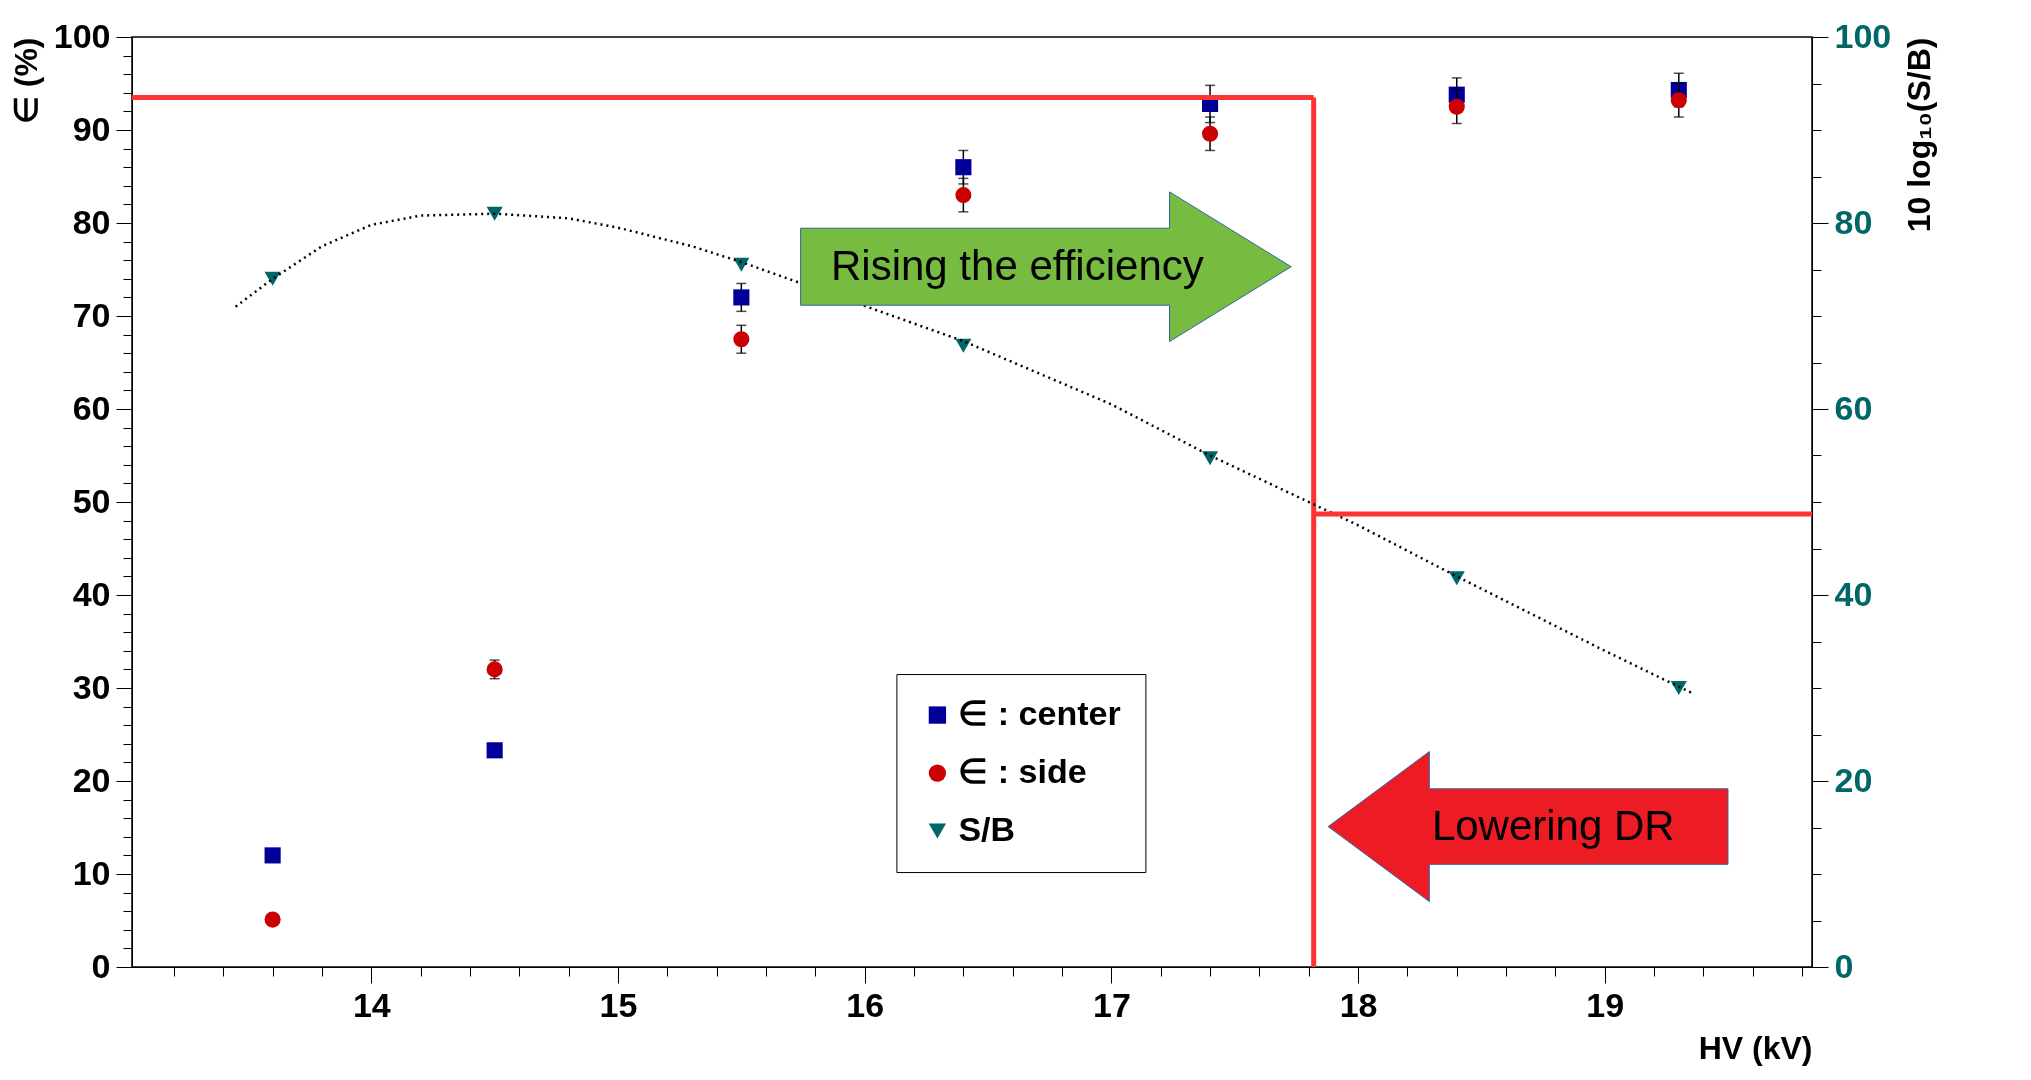 This screenshot has width=2031, height=1080. I want to click on y-tick-label: 100, so click(82, 35).